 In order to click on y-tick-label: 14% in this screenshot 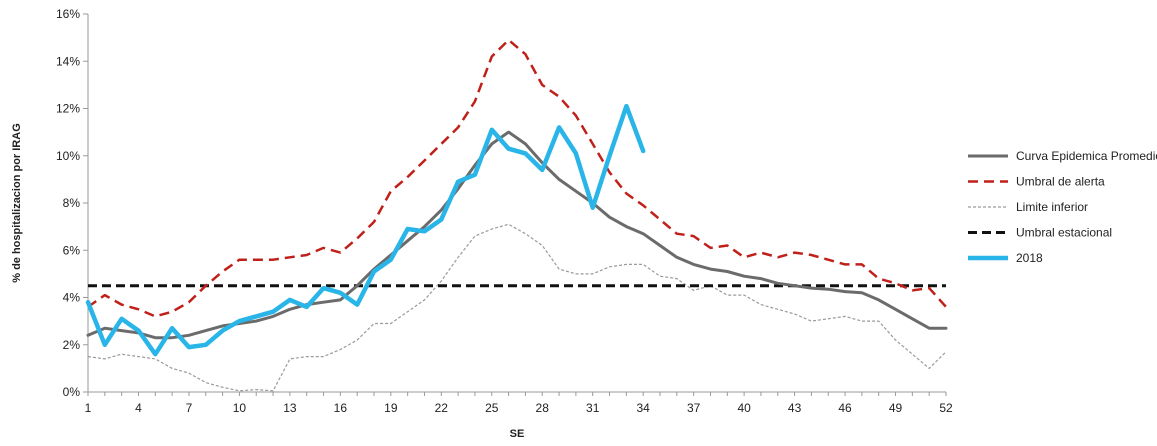, I will do `click(68, 61)`.